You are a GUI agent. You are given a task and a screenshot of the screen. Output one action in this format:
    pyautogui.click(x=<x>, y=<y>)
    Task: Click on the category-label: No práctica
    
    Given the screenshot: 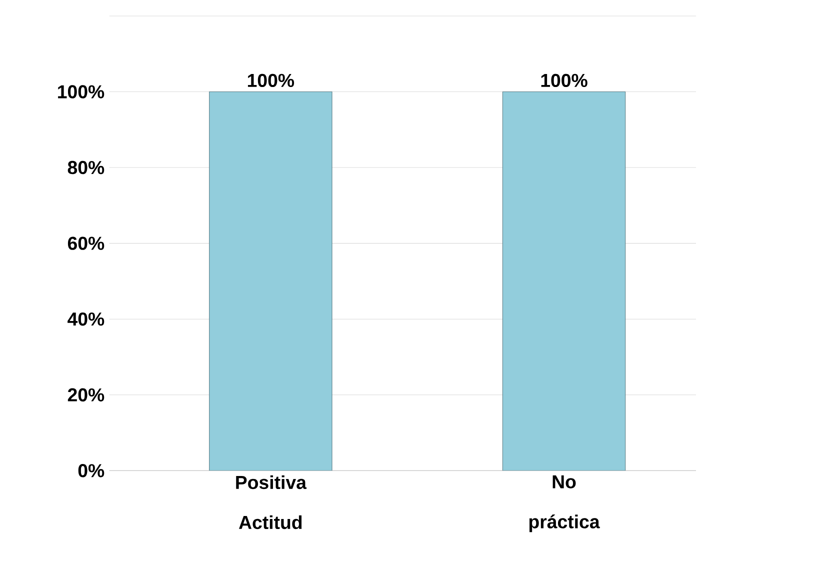 What is the action you would take?
    pyautogui.click(x=564, y=503)
    